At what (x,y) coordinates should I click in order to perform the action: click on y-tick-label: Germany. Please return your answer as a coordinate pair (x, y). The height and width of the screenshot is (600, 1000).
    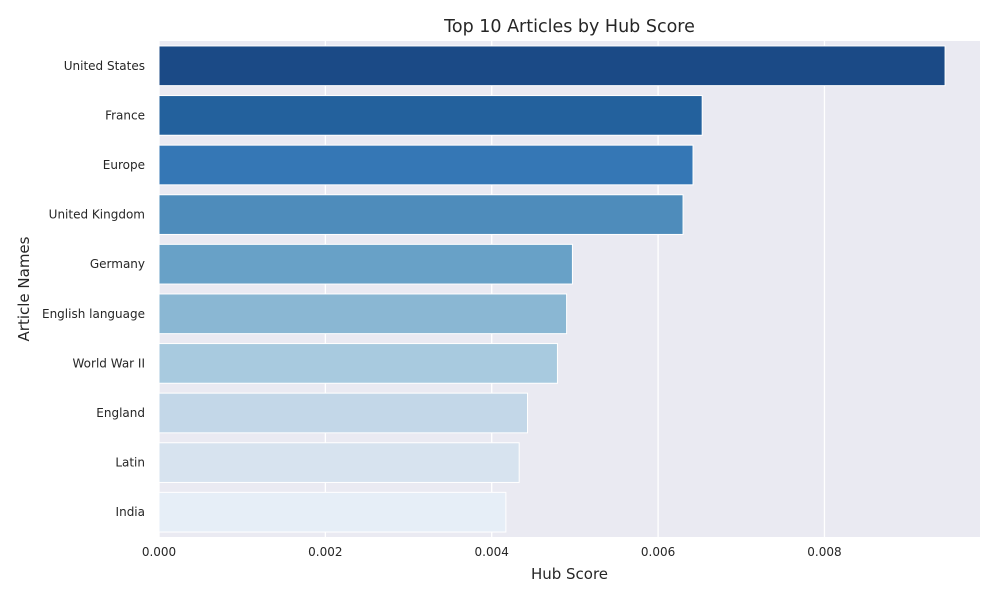
    Looking at the image, I should click on (117, 264).